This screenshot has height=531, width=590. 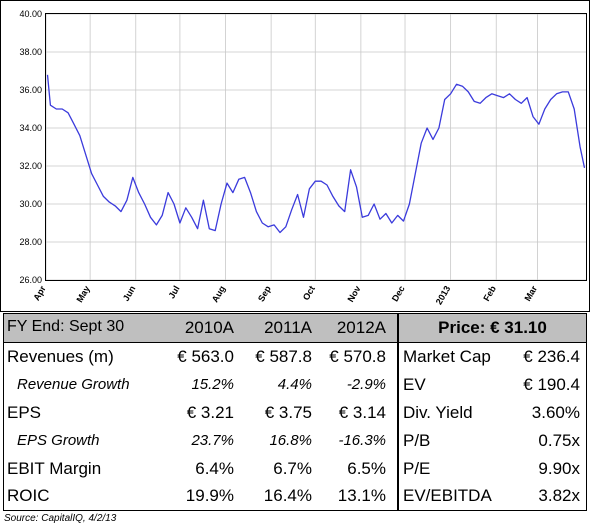 I want to click on source-note: Source: CapitalIQ, 4/2/13, so click(x=60, y=518).